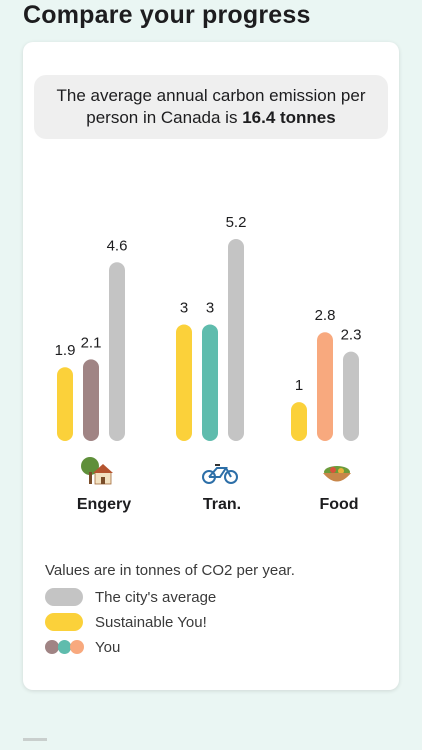 This screenshot has height=750, width=422. I want to click on page-title: Compare your progress, so click(167, 15).